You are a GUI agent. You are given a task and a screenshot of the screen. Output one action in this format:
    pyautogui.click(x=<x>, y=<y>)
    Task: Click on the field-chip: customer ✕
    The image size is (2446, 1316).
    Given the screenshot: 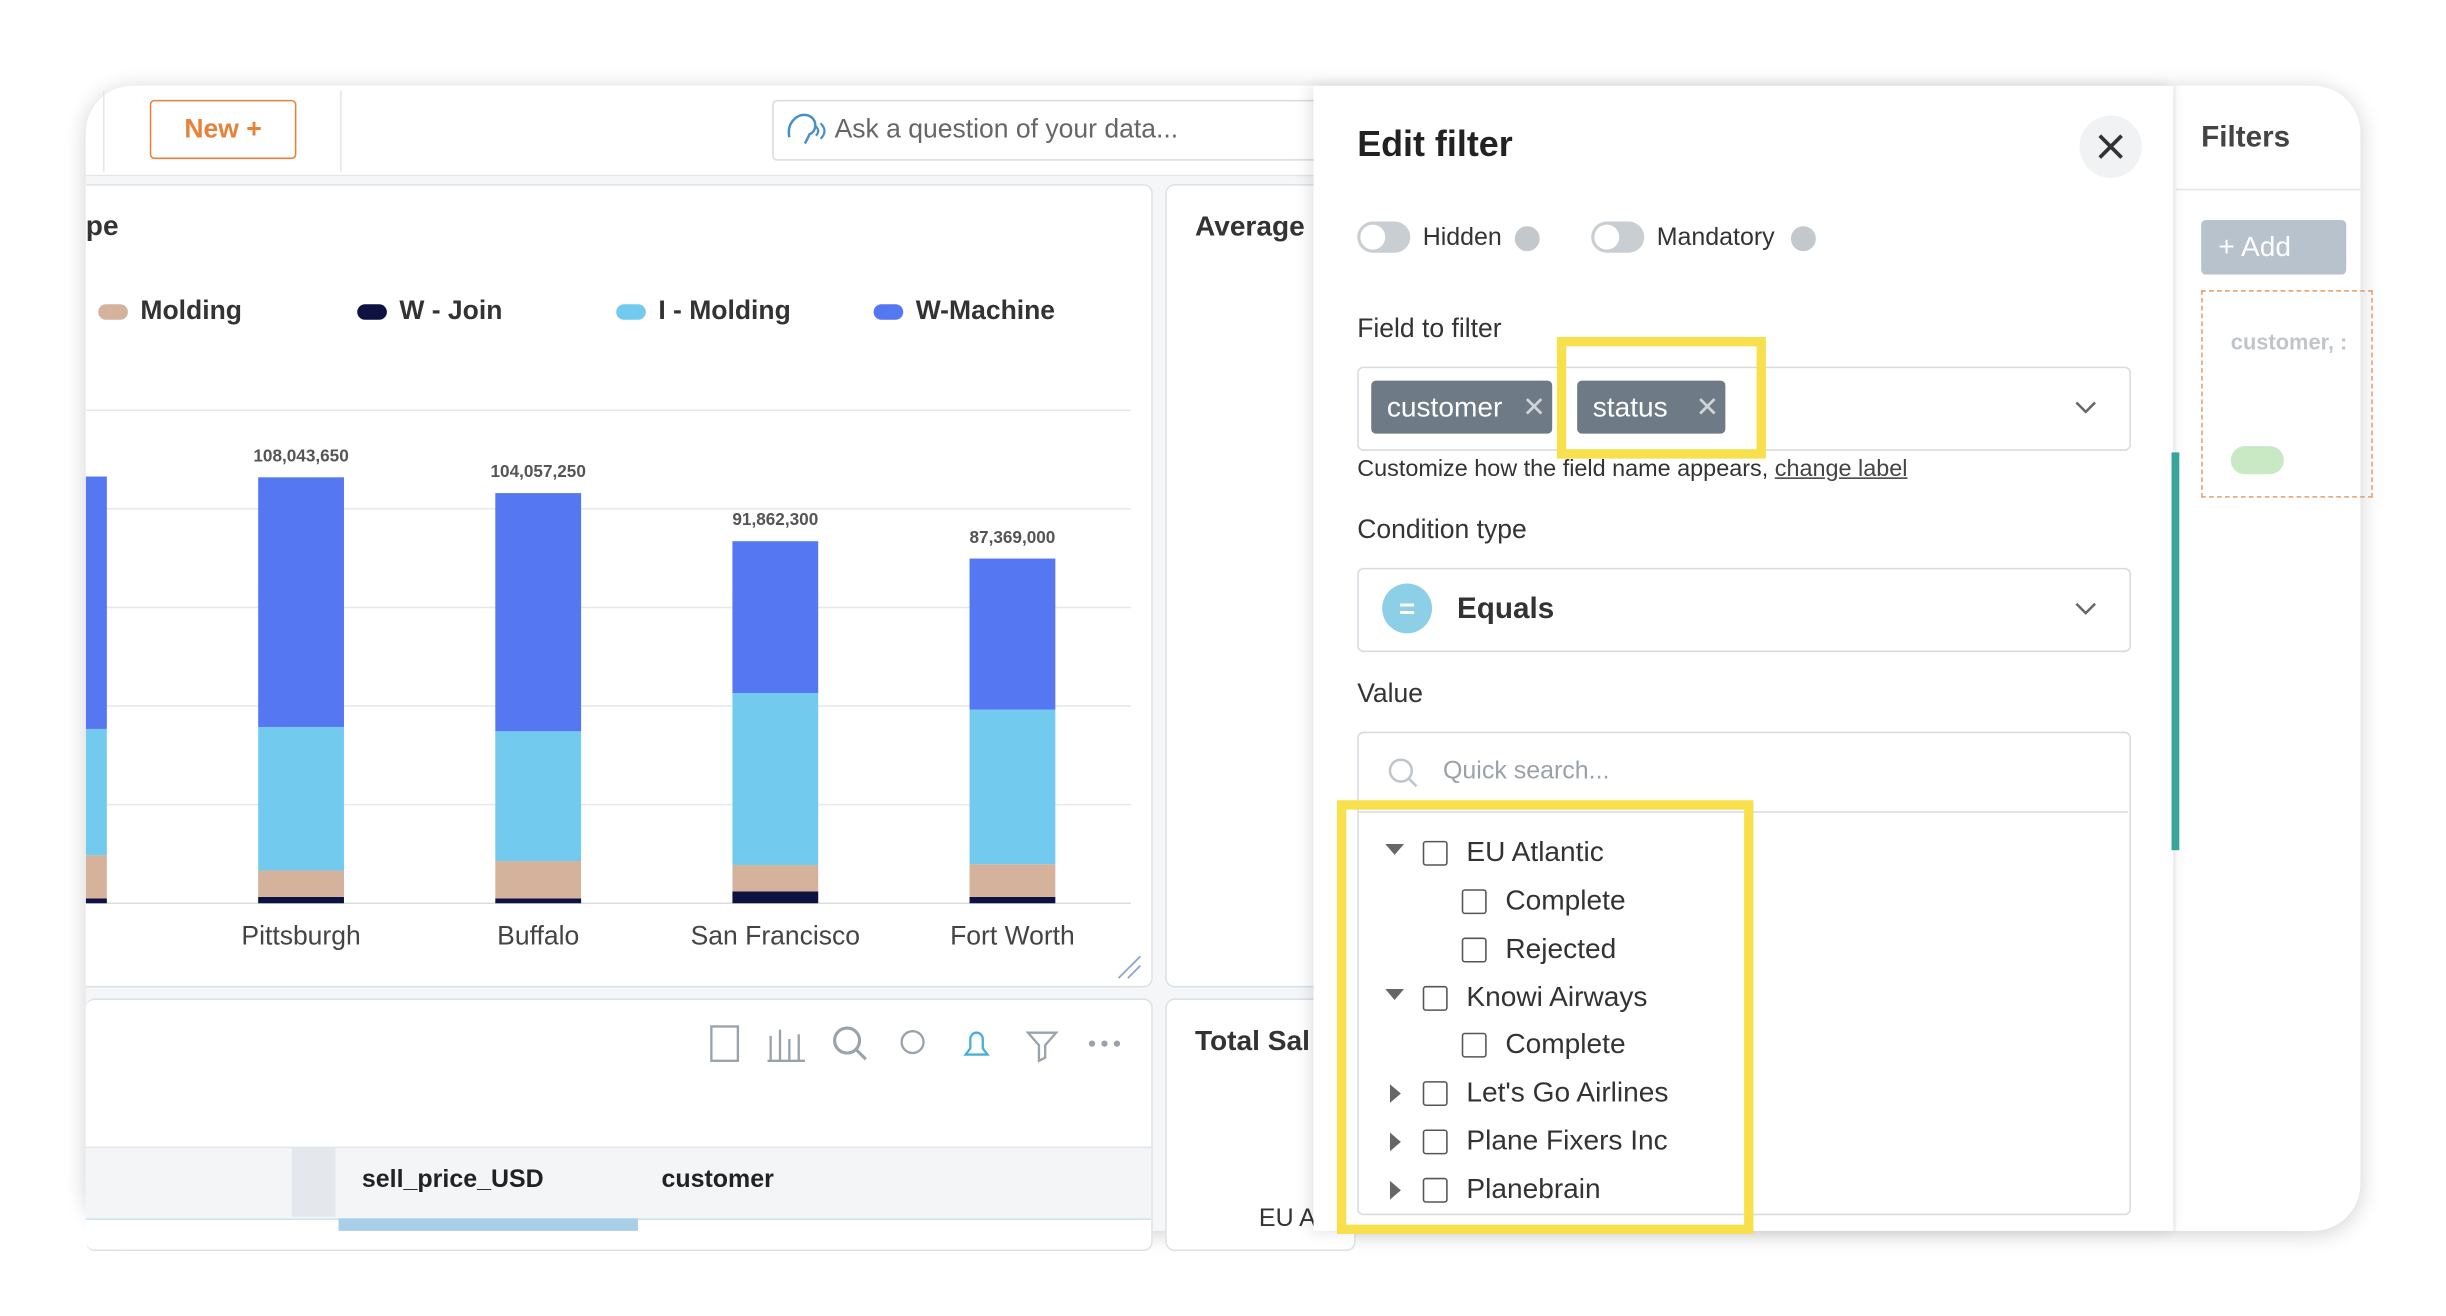 What is the action you would take?
    pyautogui.click(x=1462, y=407)
    